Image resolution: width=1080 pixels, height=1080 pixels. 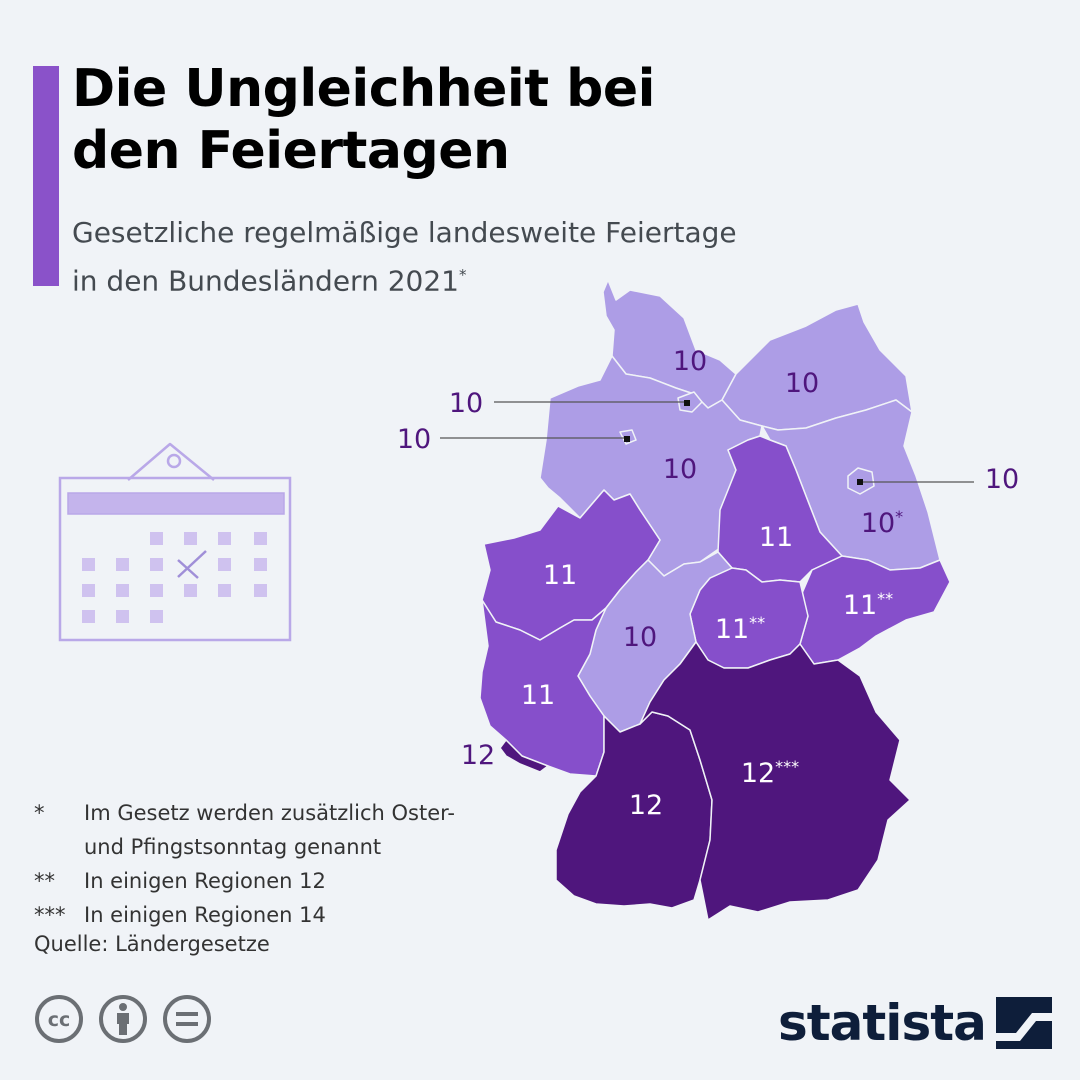 I want to click on state-bayern, so click(x=775, y=781).